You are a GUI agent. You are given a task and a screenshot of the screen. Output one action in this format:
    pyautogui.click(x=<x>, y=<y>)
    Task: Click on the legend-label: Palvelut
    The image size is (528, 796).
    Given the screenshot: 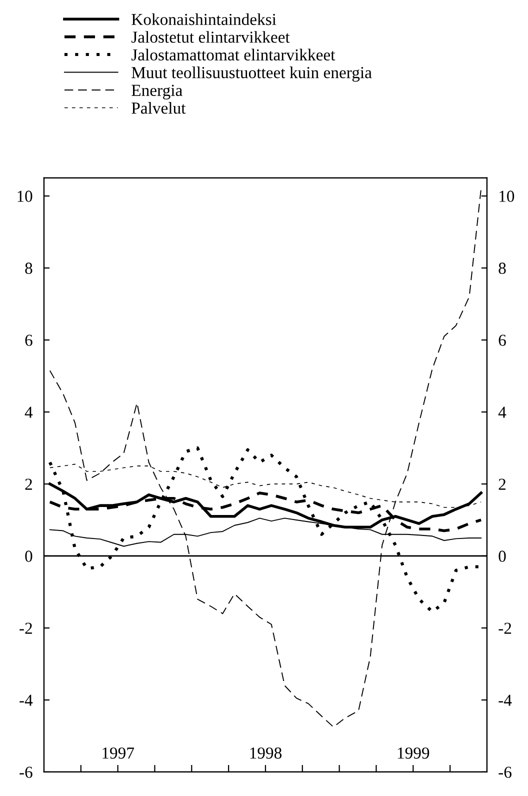 What is the action you would take?
    pyautogui.click(x=159, y=108)
    